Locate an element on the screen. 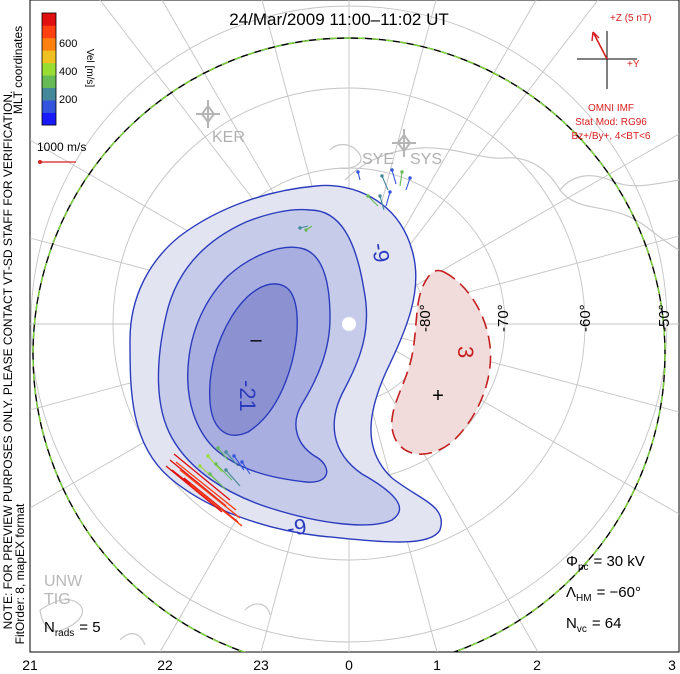  contour-label-neg-lower: -9 is located at coordinates (296, 526).